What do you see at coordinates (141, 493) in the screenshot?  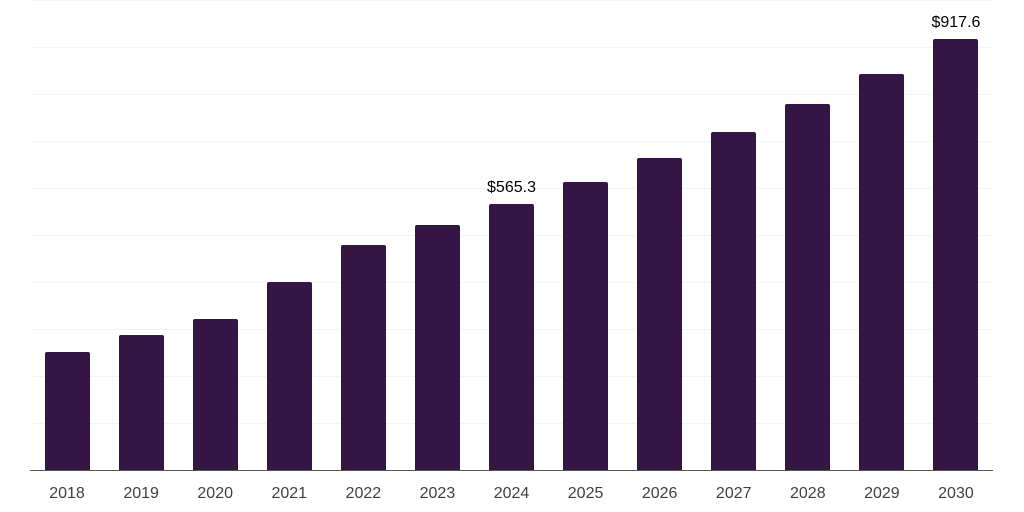 I see `x-axis-label-2019: 2019` at bounding box center [141, 493].